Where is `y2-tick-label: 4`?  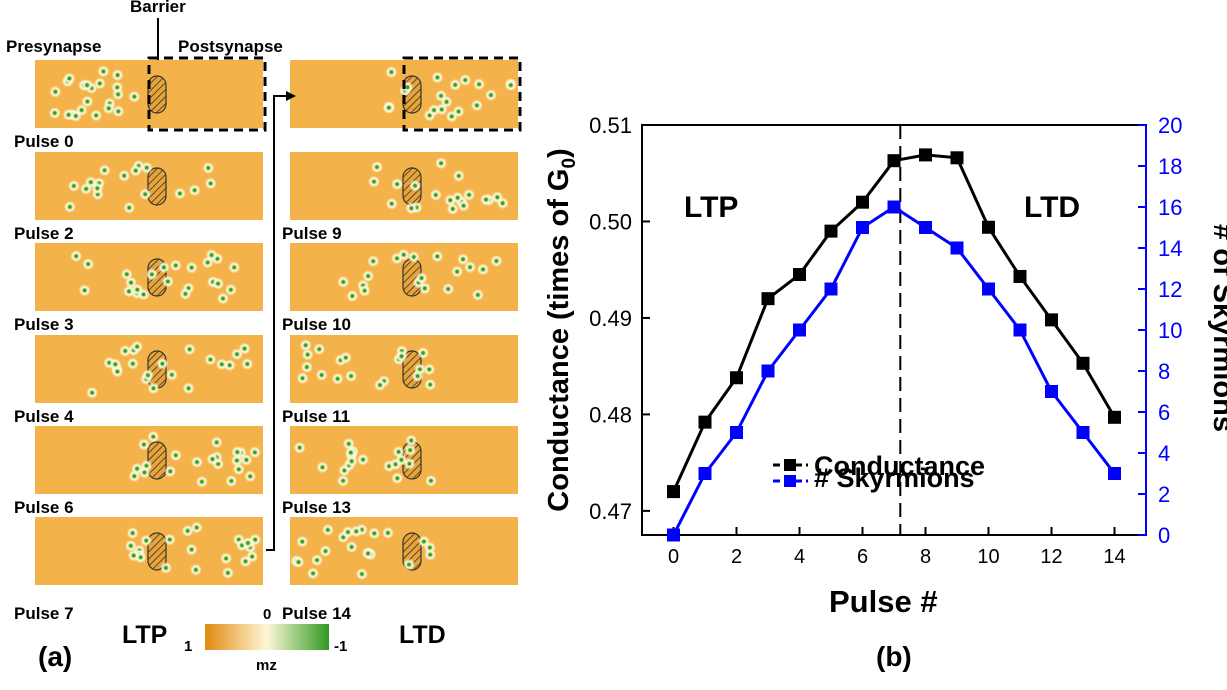 y2-tick-label: 4 is located at coordinates (1164, 453).